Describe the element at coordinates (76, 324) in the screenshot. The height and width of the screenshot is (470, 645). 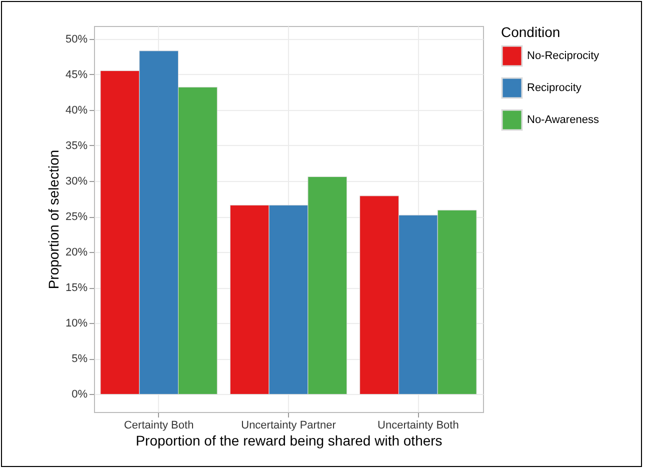
I see `y-tick-label: 10%` at that location.